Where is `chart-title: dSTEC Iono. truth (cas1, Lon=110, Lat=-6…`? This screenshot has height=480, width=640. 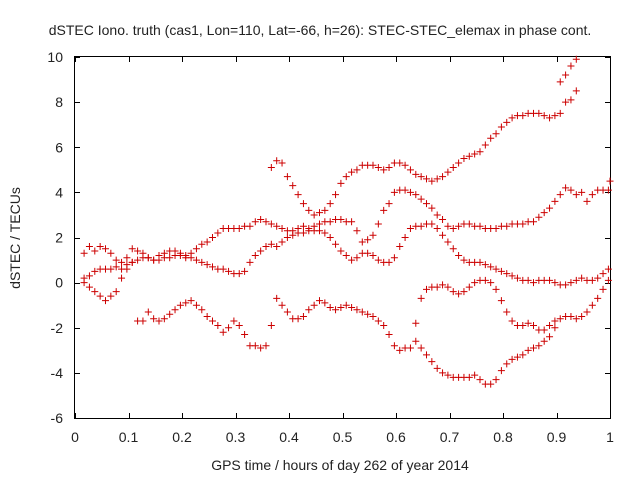 chart-title: dSTEC Iono. truth (cas1, Lon=110, Lat=-6… is located at coordinates (320, 30).